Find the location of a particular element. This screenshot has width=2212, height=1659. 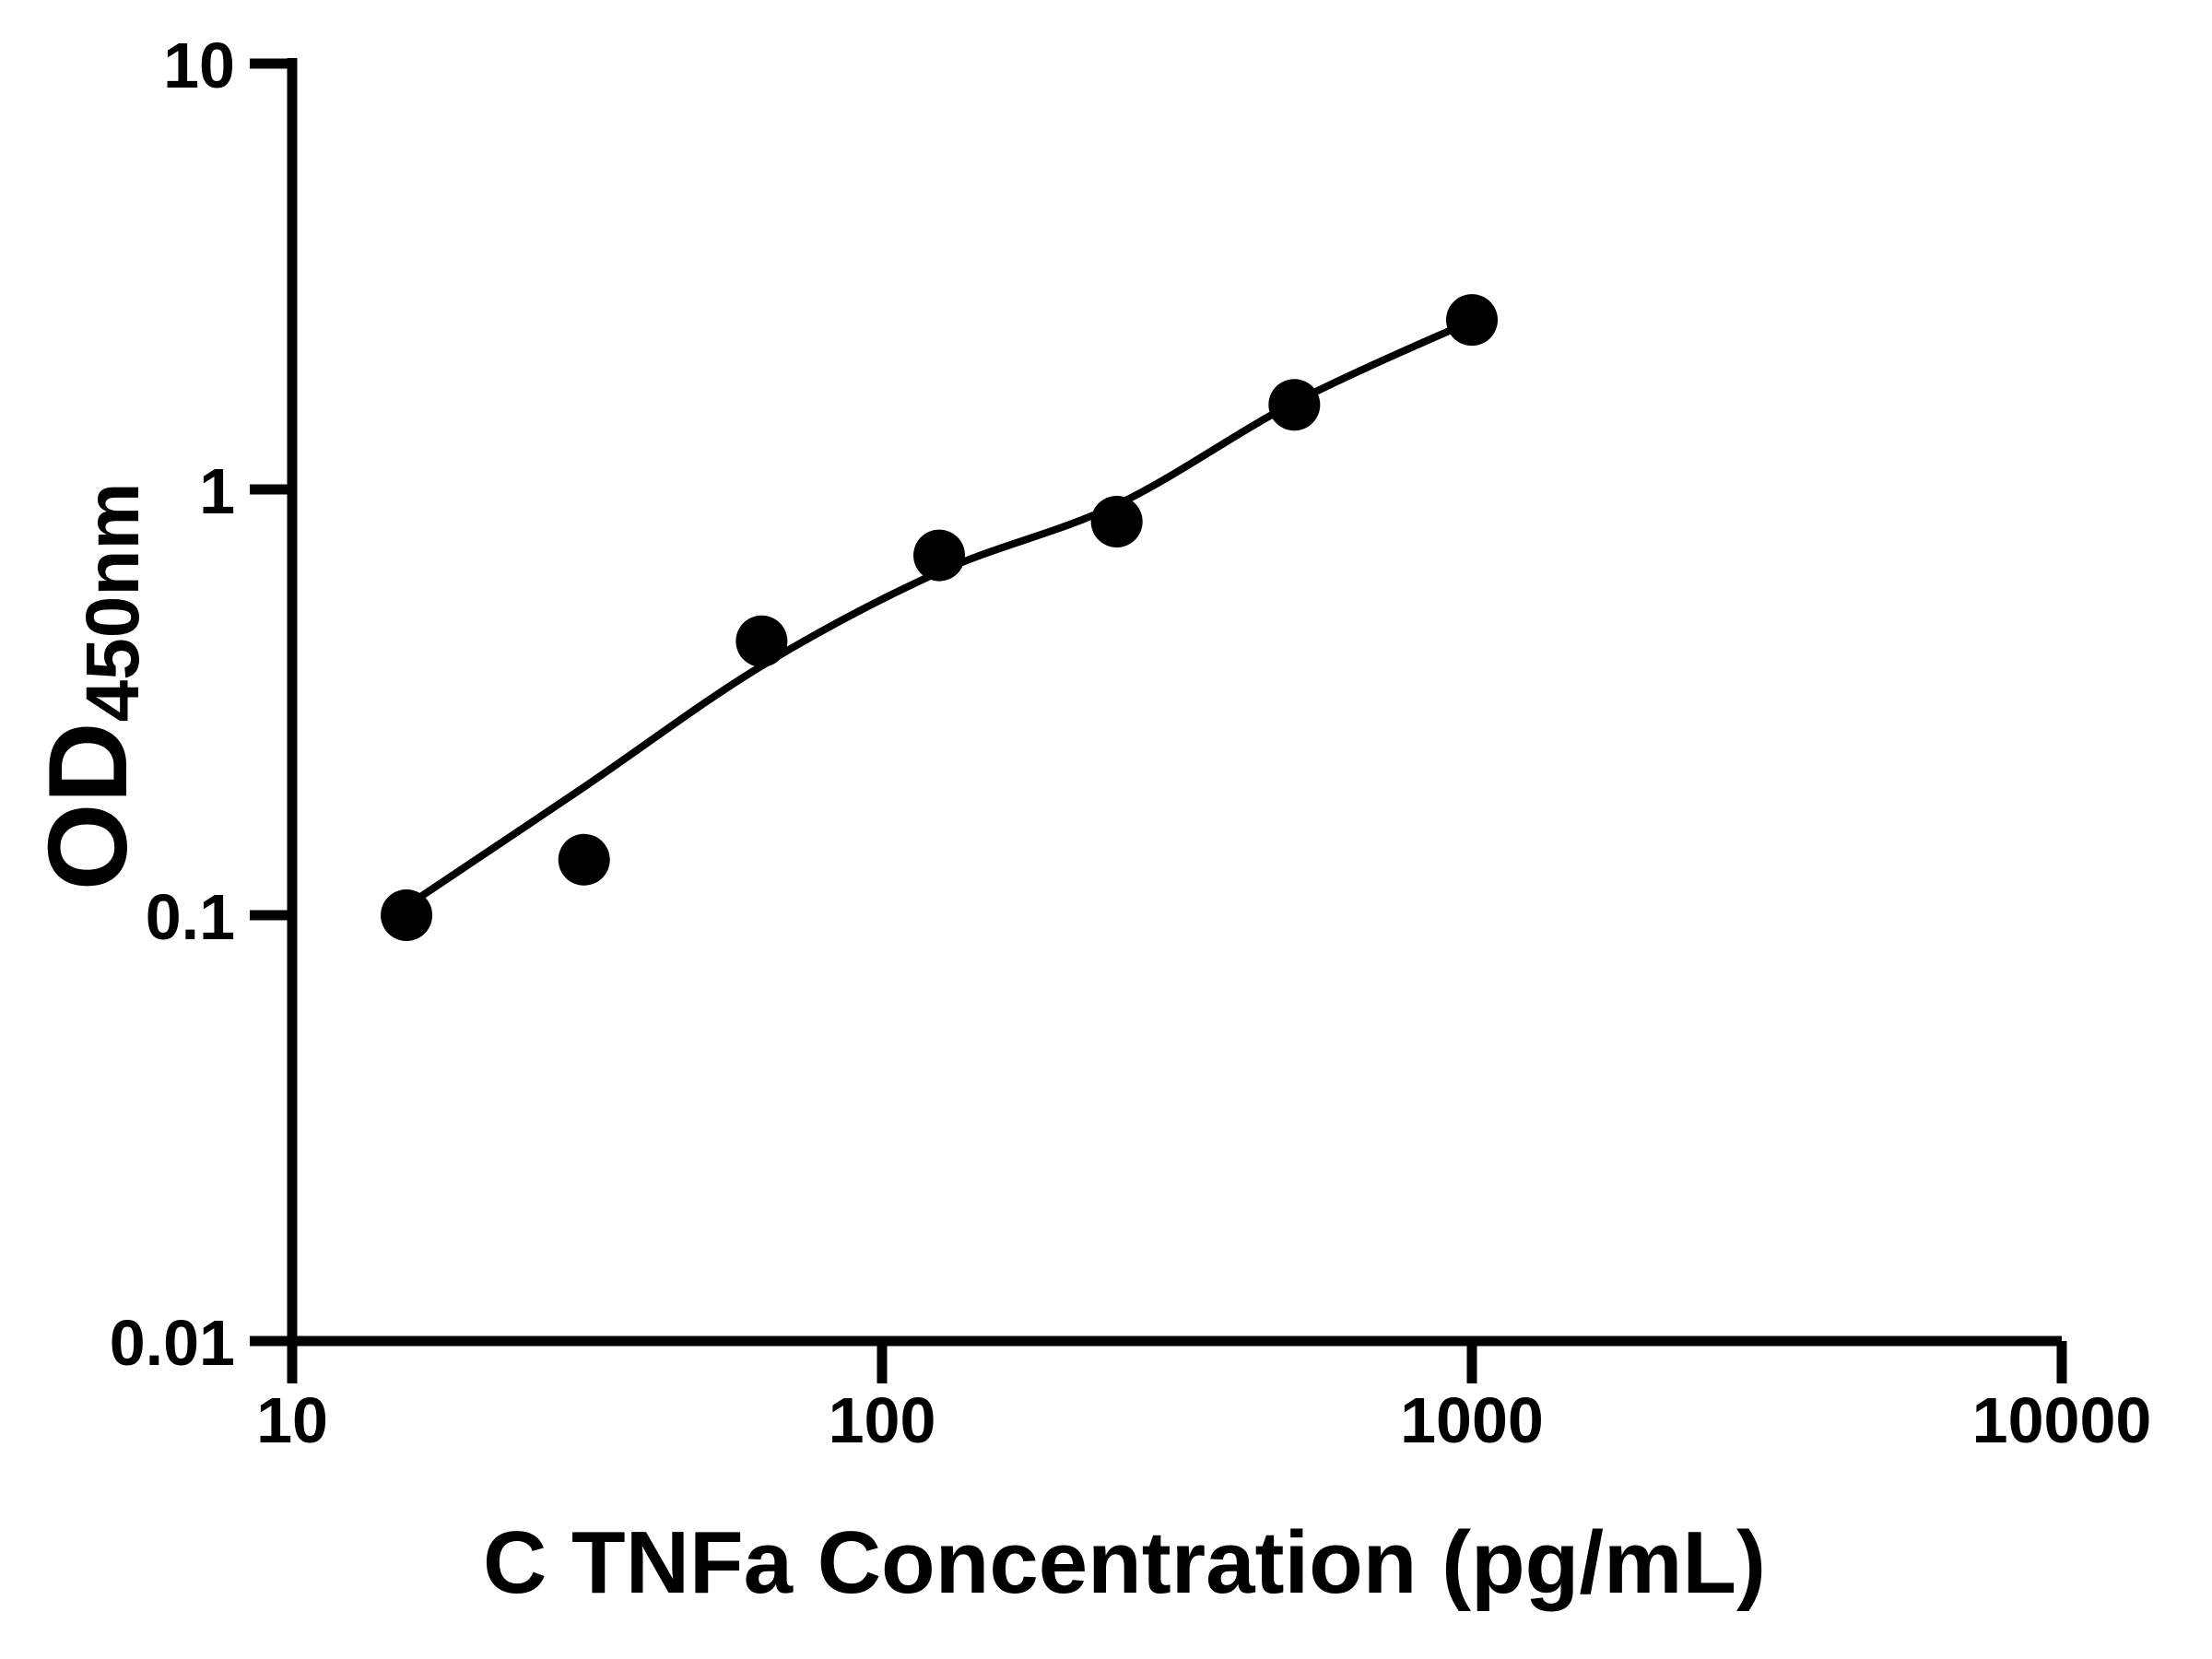

x-axis-tick-label: 100 is located at coordinates (882, 1420).